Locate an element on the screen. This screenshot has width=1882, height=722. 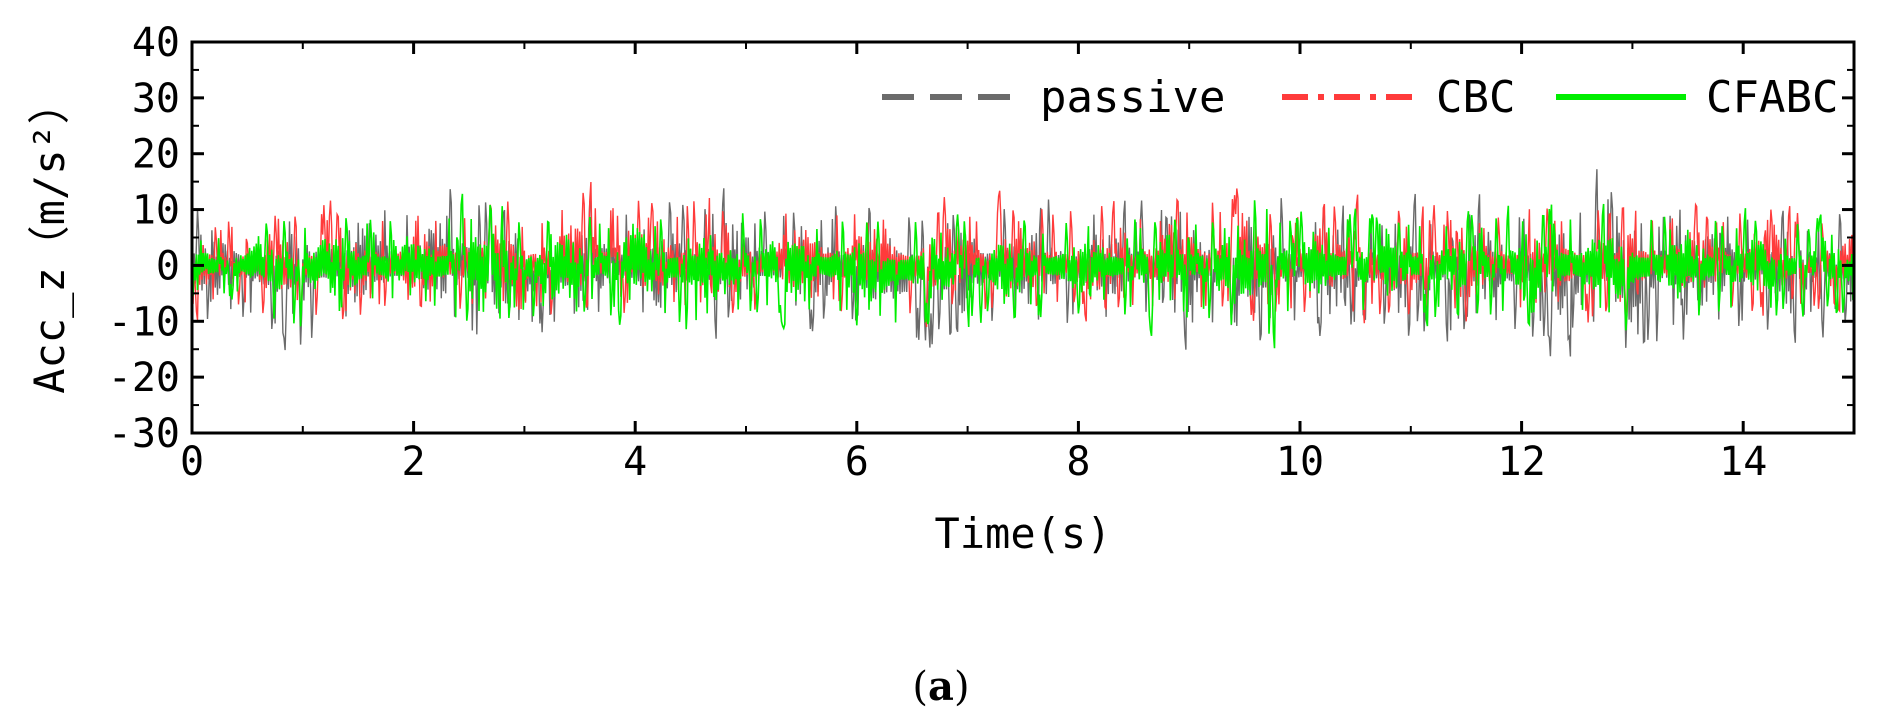
x-tick-label: 14 is located at coordinates (1743, 462).